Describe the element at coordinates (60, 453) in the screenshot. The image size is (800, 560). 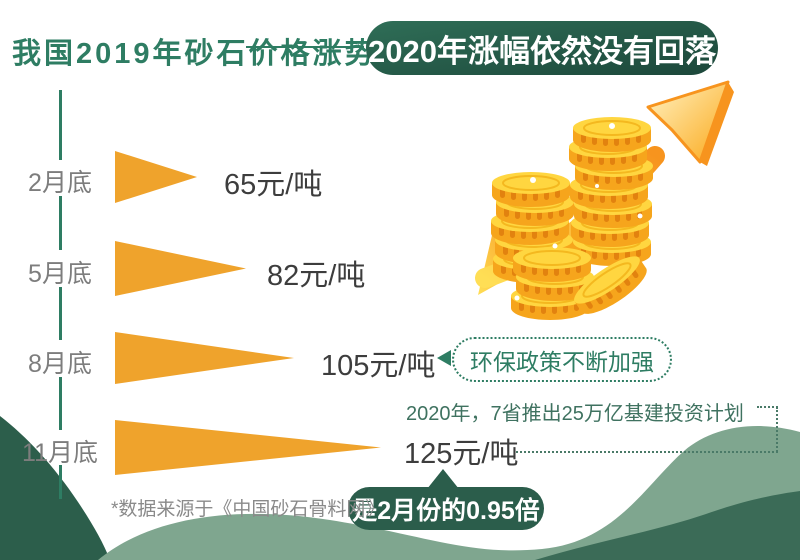
I see `category-label-nov: 11月底` at that location.